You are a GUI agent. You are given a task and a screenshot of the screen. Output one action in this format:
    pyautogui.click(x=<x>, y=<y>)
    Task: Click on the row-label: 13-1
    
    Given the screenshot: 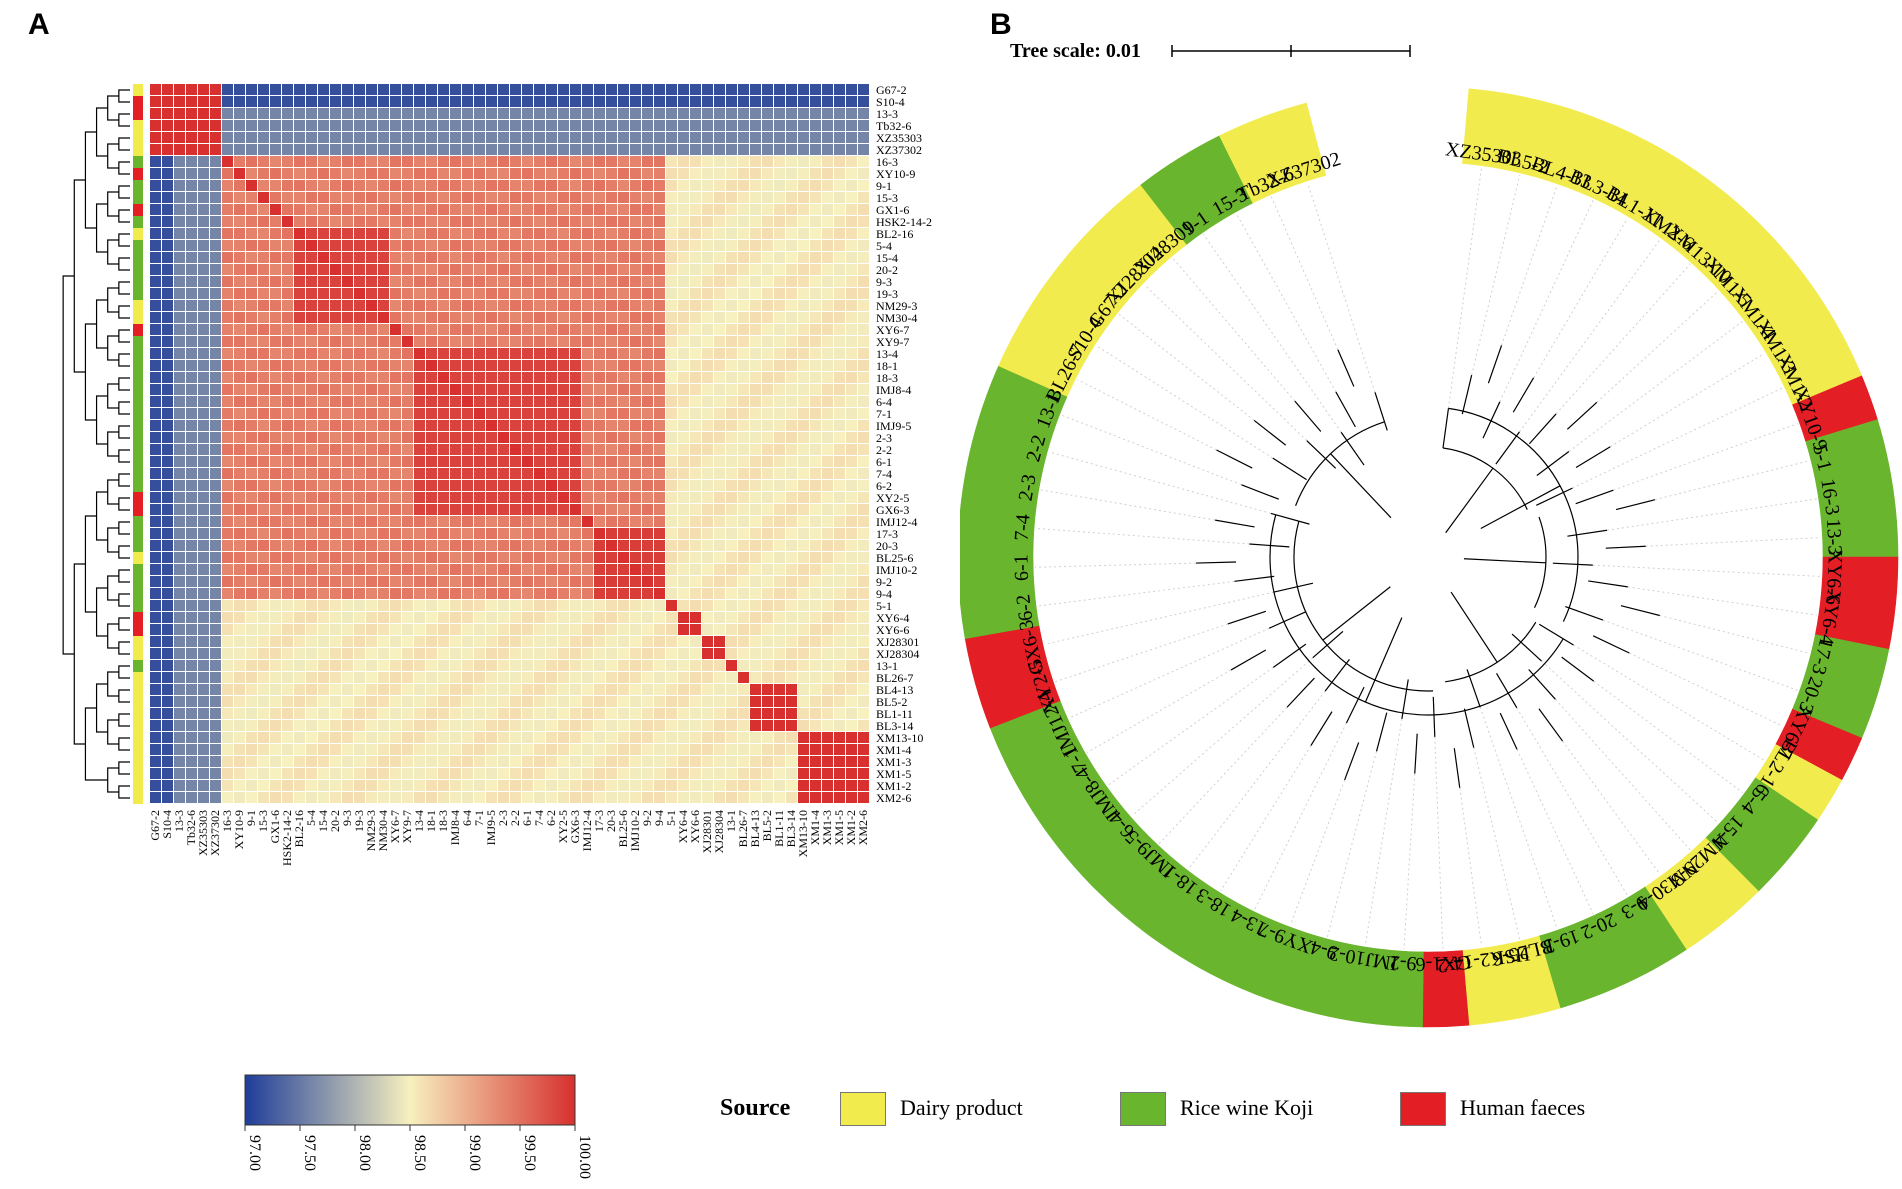 What is the action you would take?
    pyautogui.click(x=887, y=666)
    